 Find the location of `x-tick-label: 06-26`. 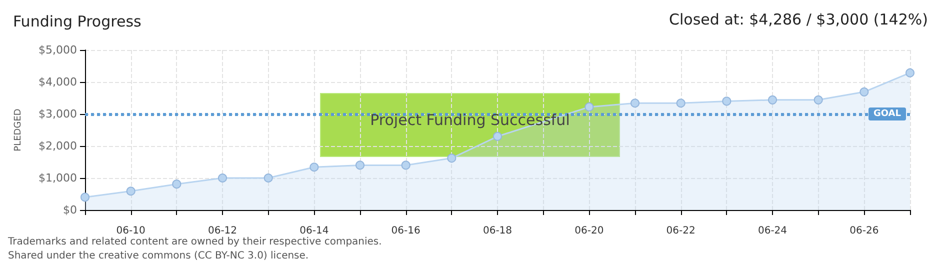

x-tick-label: 06-26 is located at coordinates (864, 231).